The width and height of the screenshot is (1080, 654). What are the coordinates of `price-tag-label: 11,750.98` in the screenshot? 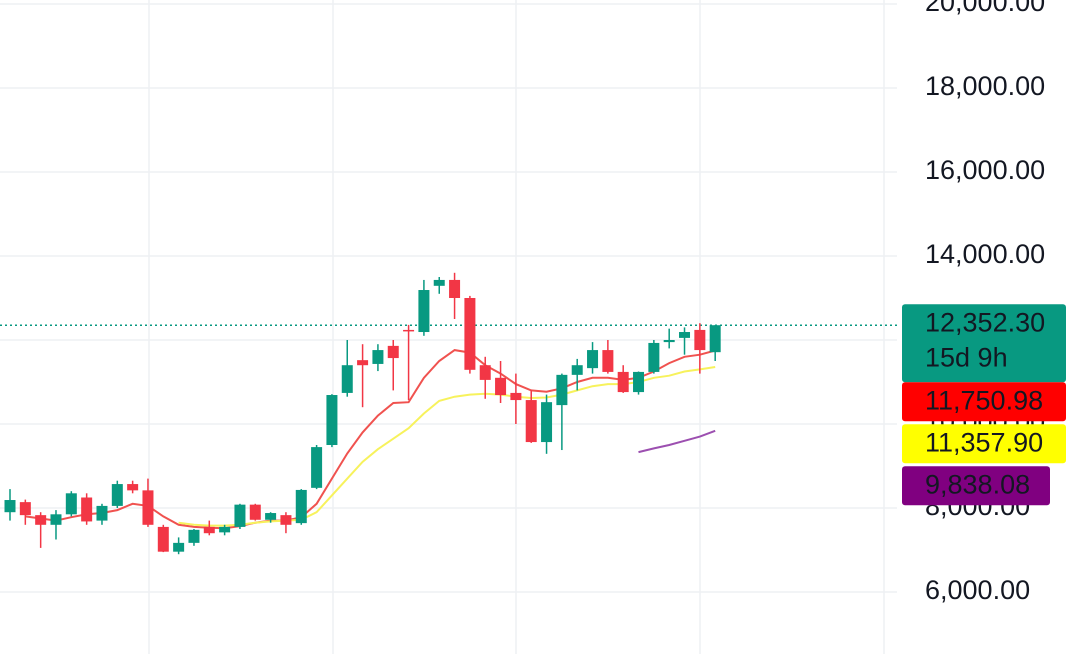 It's located at (984, 400).